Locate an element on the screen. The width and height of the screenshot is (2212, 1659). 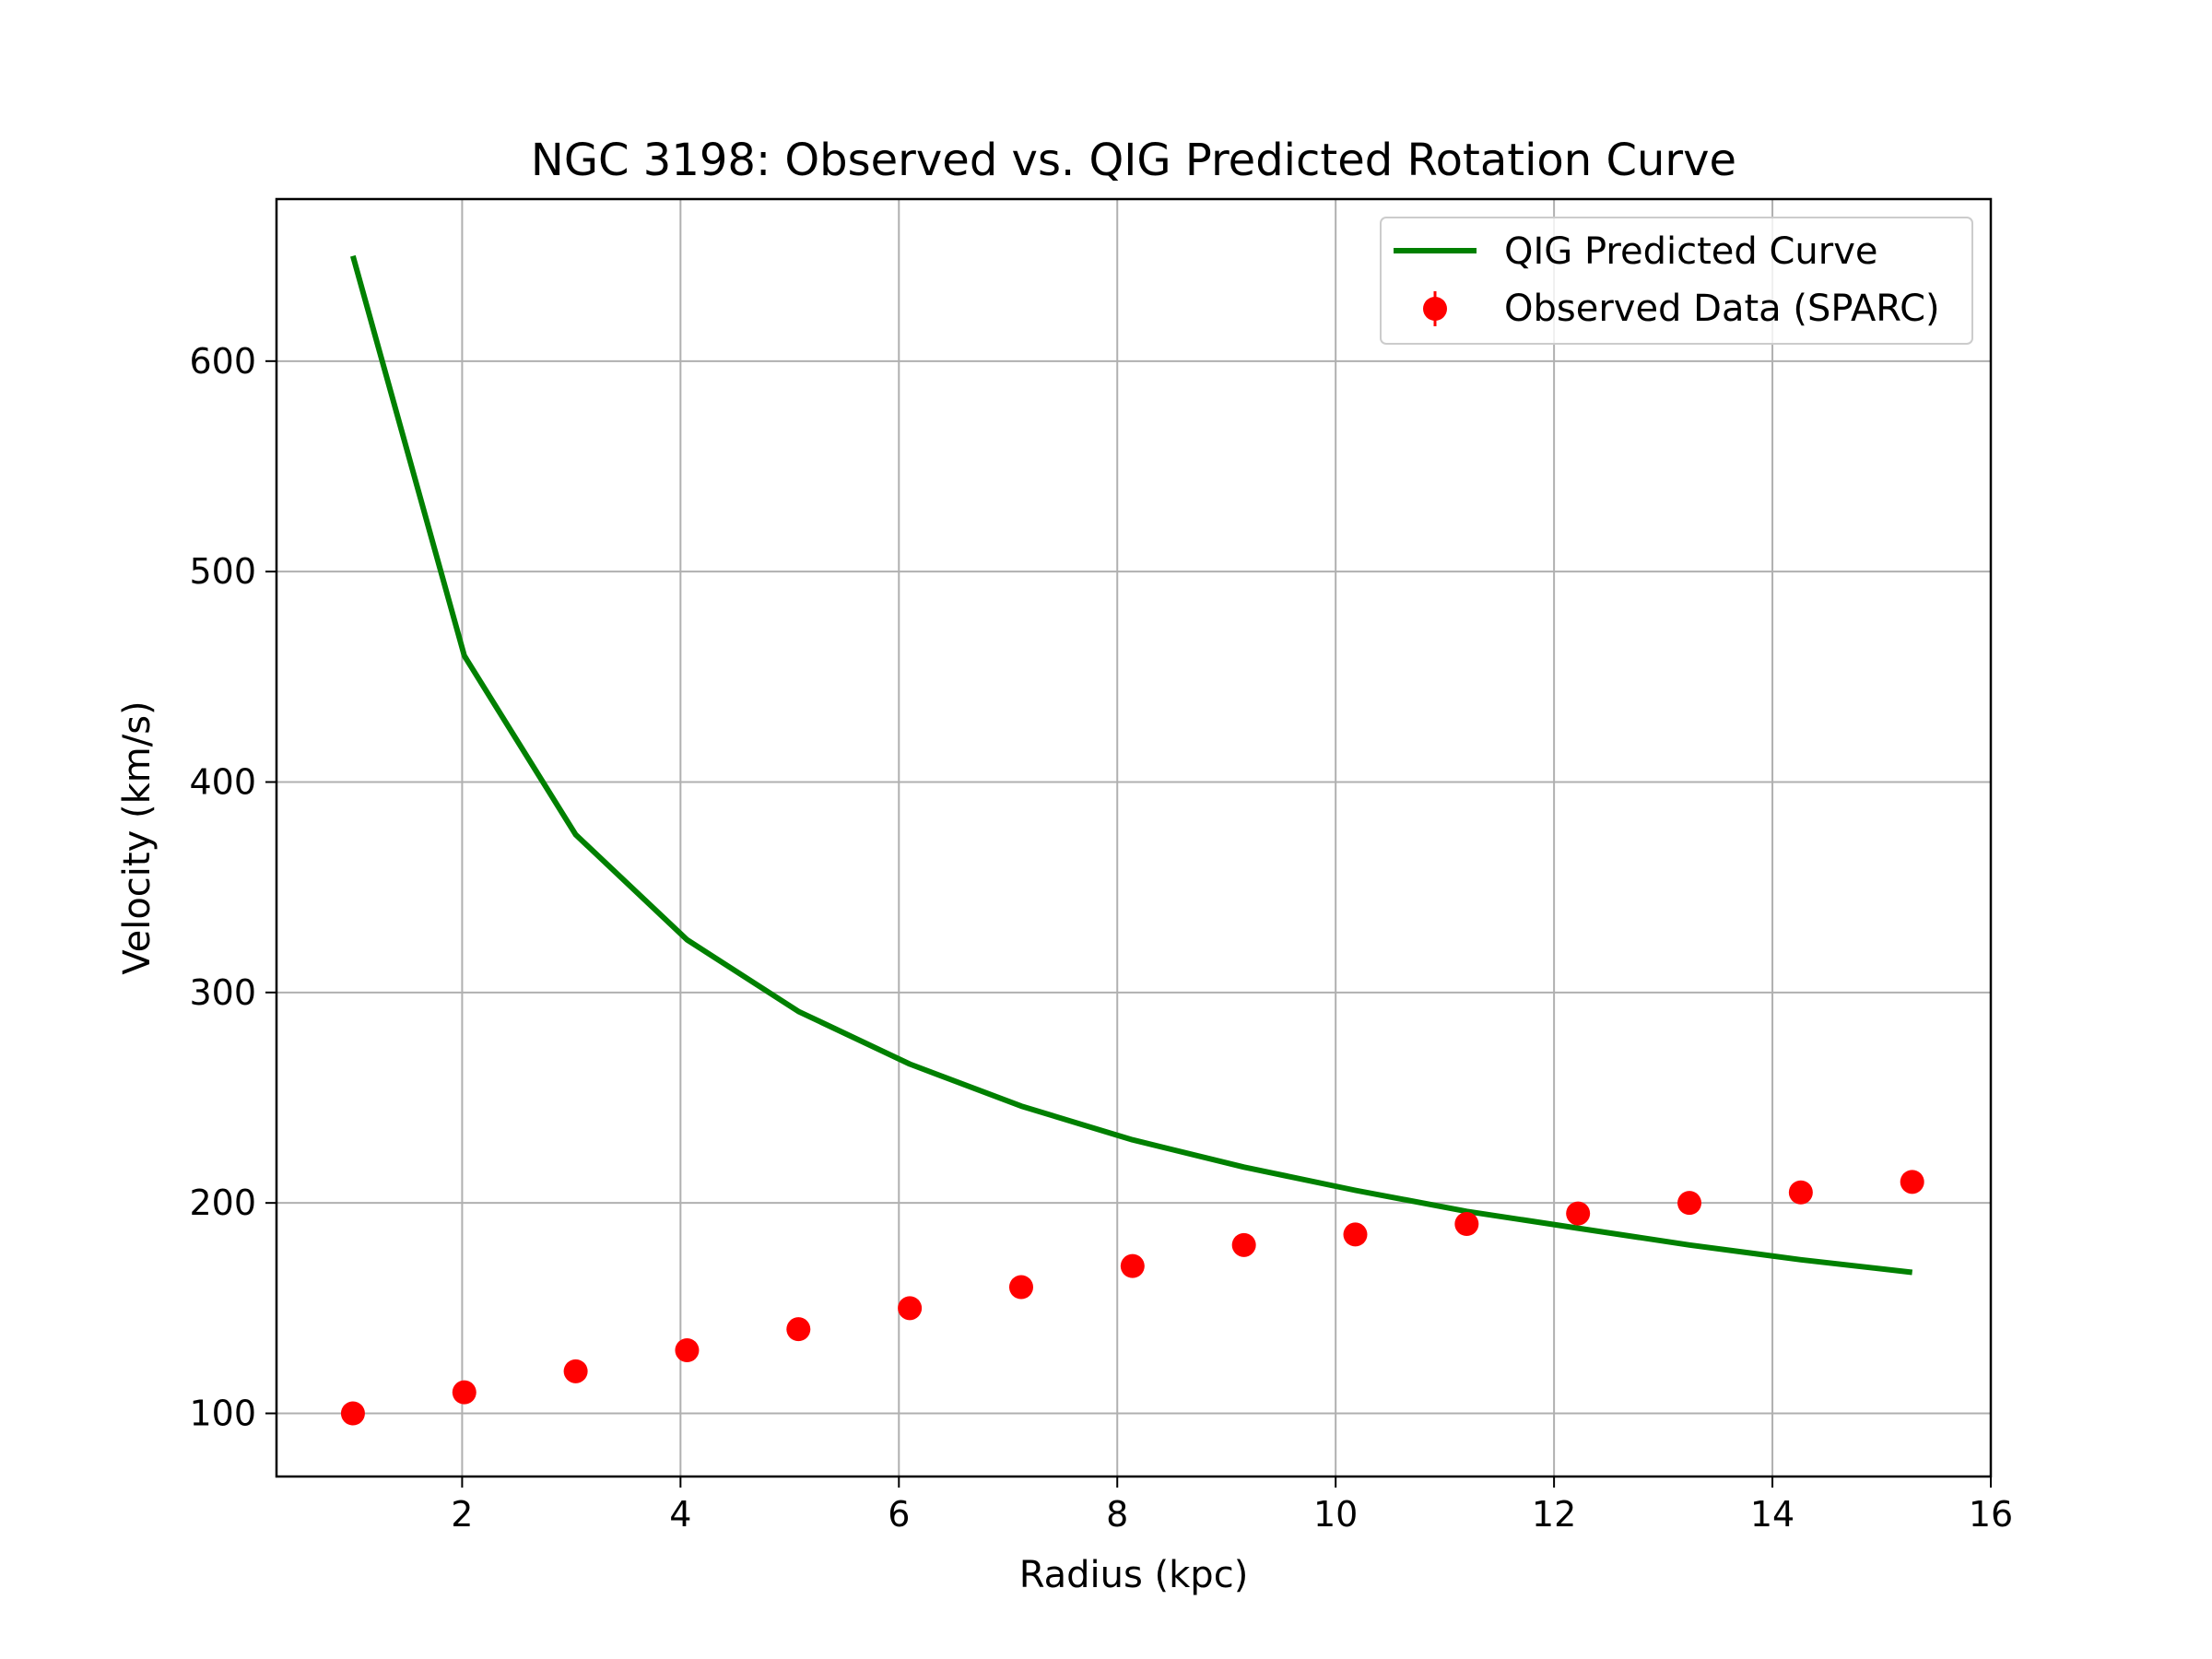
y-tick-label: 100 is located at coordinates (222, 1413).